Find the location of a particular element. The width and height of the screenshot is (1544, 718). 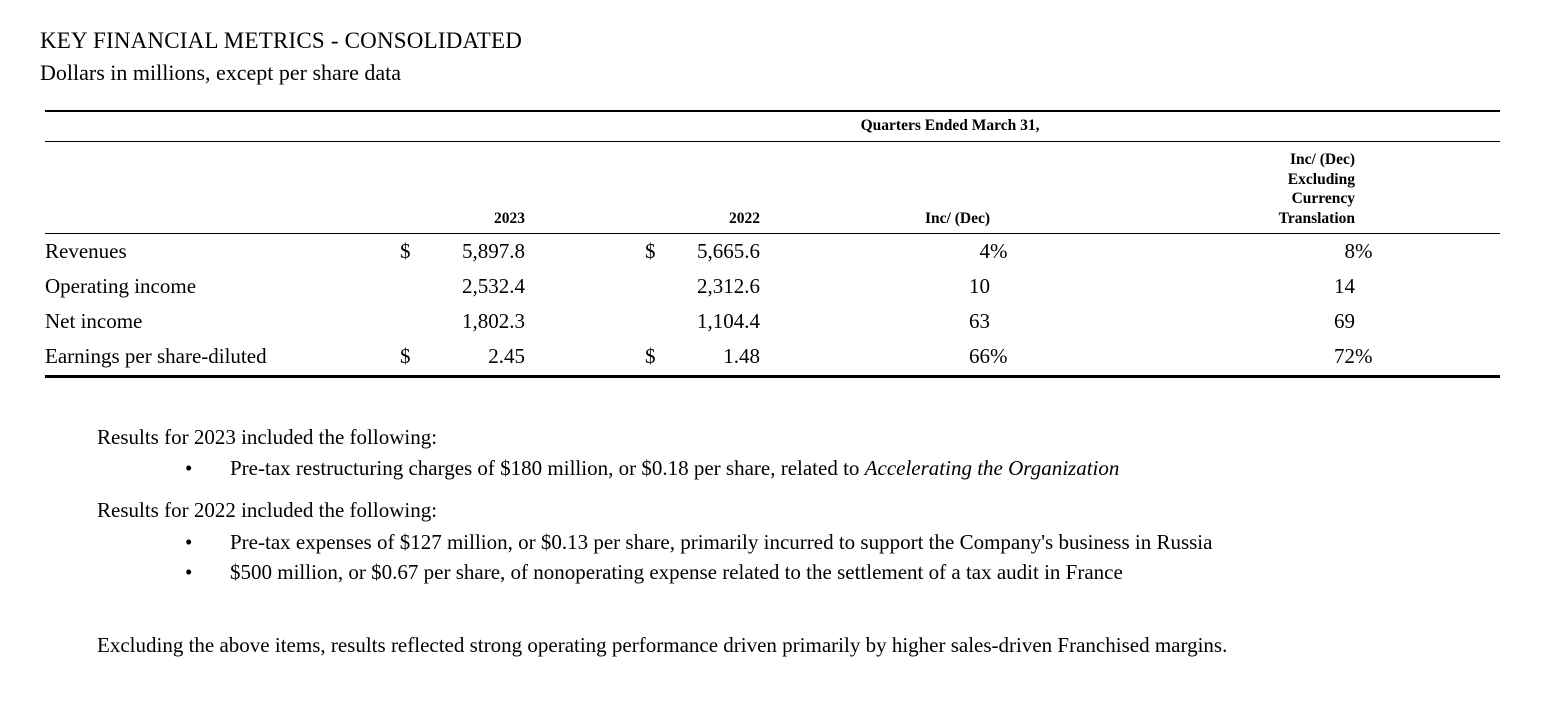

row-label: Earnings per share-diluted is located at coordinates (222, 358).